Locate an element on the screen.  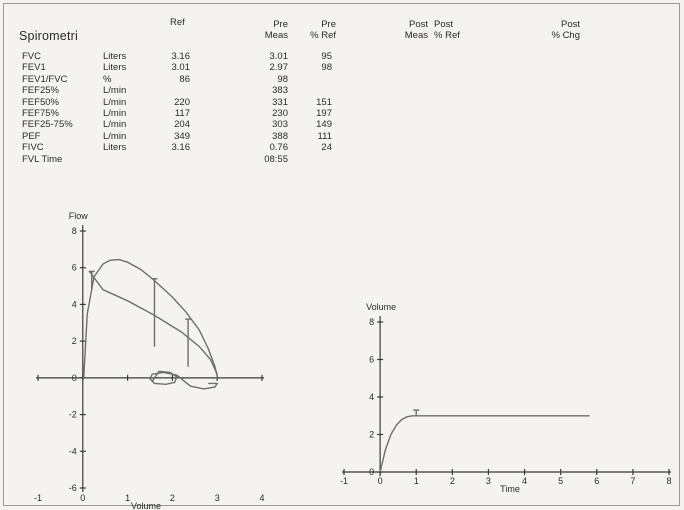
header-ref: Ref is located at coordinates (177, 22).